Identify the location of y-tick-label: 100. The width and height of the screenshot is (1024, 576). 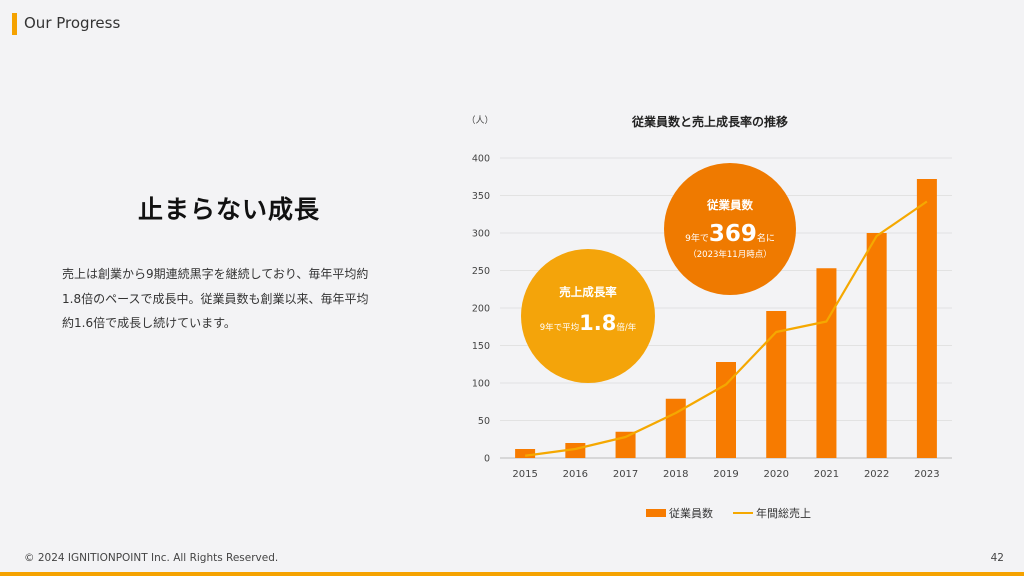
(481, 384).